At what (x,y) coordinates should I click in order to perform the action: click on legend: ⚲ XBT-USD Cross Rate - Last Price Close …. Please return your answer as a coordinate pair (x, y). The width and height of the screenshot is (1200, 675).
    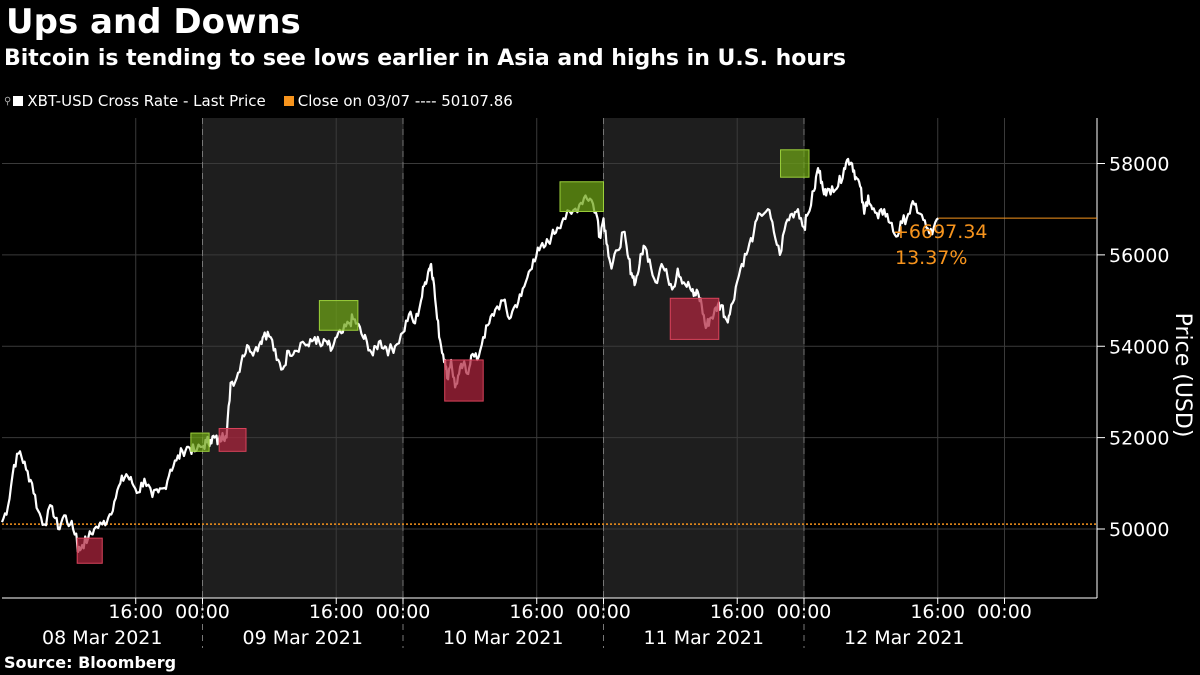
    Looking at the image, I should click on (267, 101).